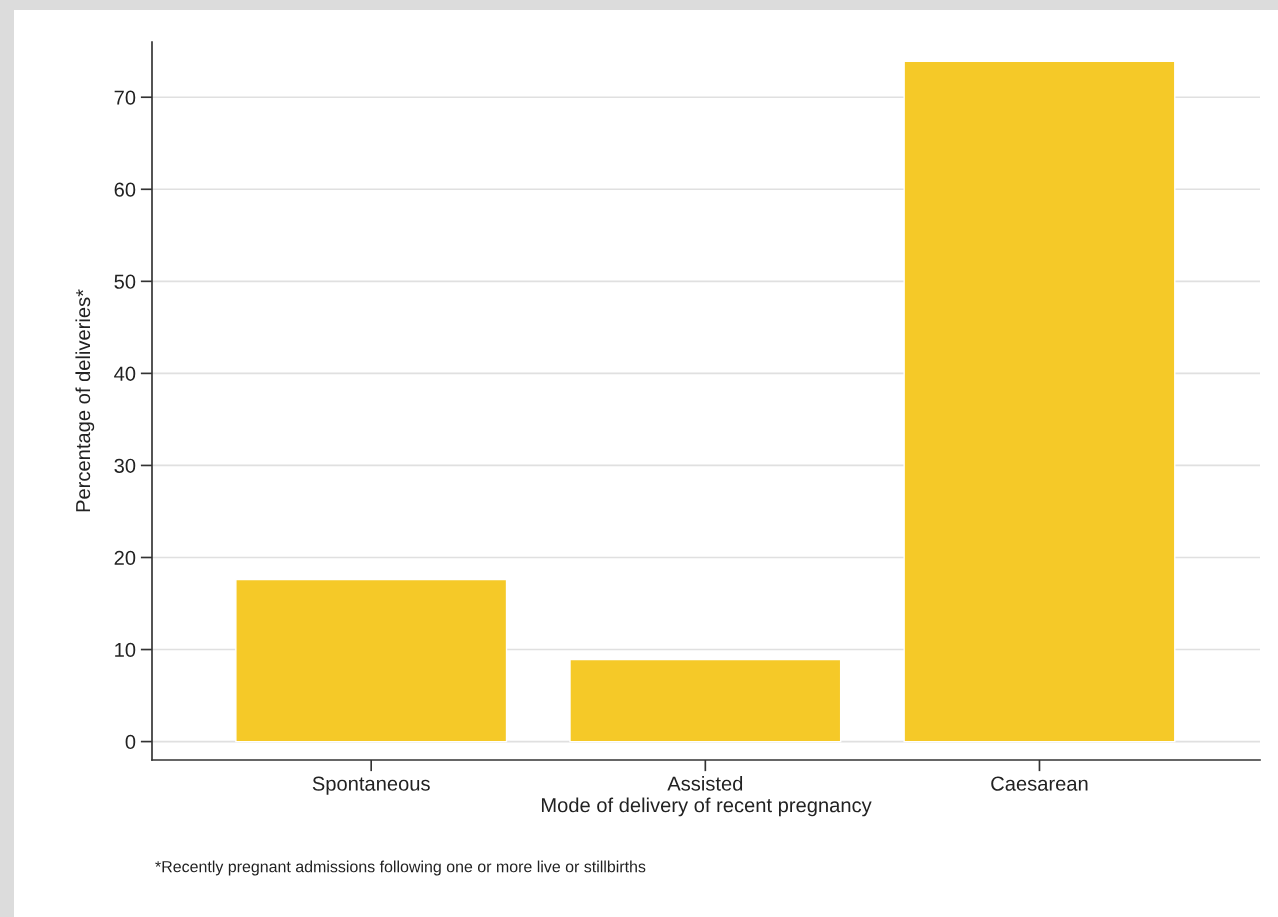 This screenshot has width=1278, height=917. What do you see at coordinates (705, 783) in the screenshot?
I see `x-tick-label: Assisted` at bounding box center [705, 783].